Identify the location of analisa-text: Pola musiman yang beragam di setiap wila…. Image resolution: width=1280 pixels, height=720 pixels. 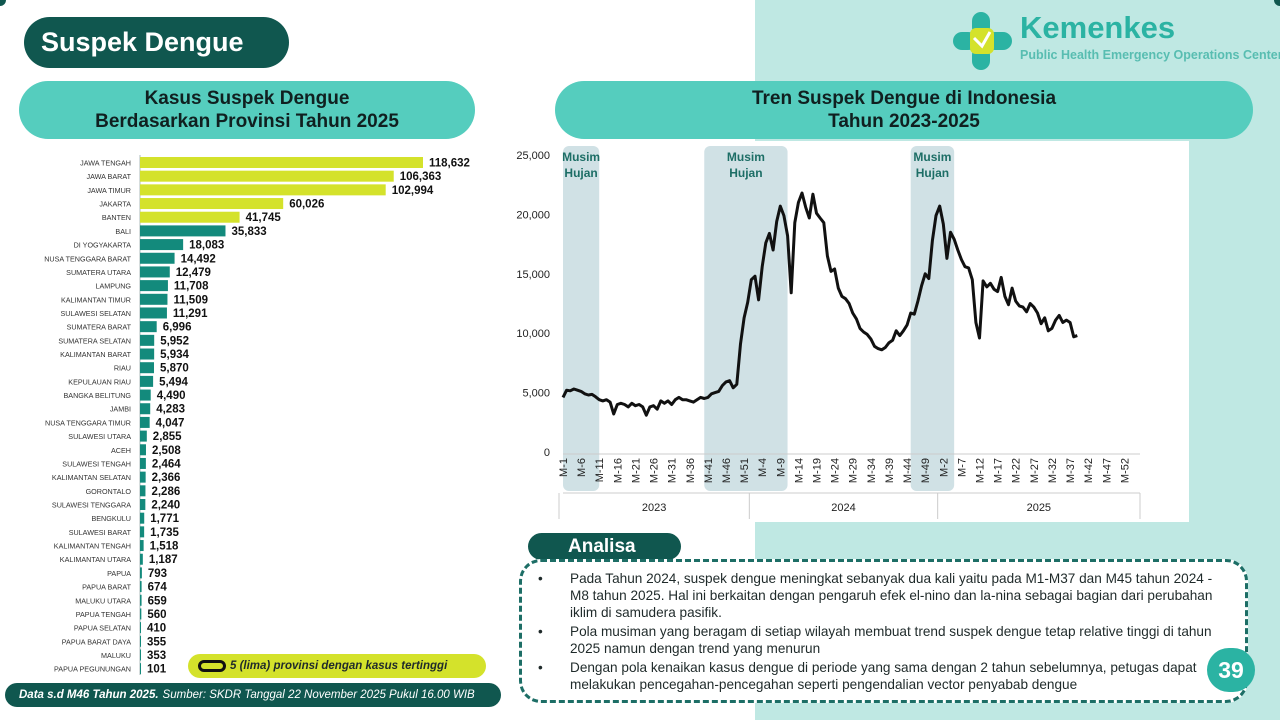
(891, 640).